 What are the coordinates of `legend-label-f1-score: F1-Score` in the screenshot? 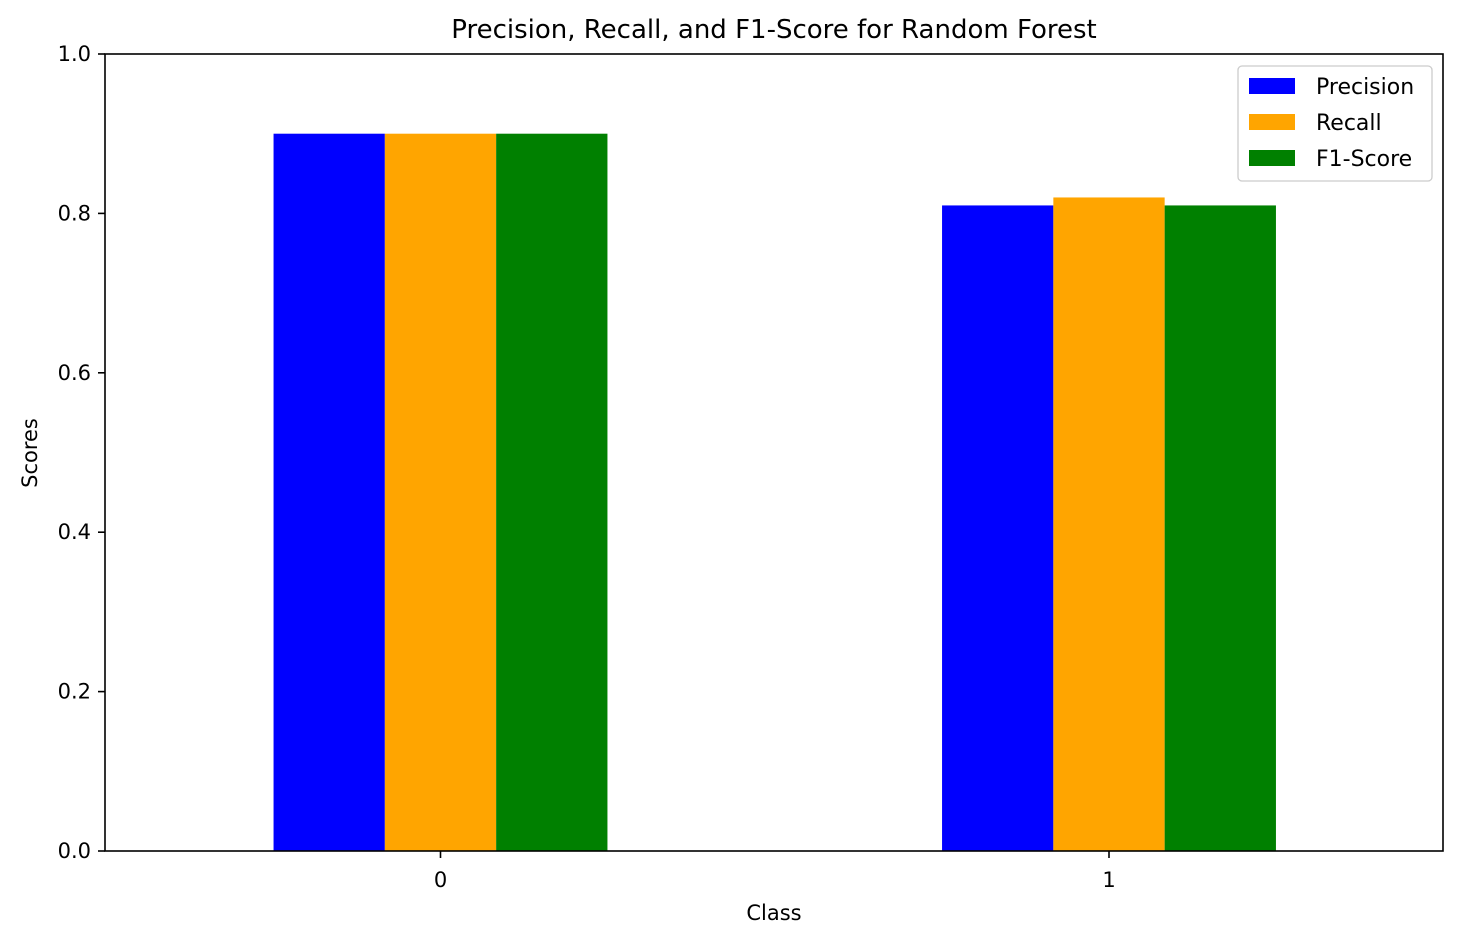 It's located at (1364, 159).